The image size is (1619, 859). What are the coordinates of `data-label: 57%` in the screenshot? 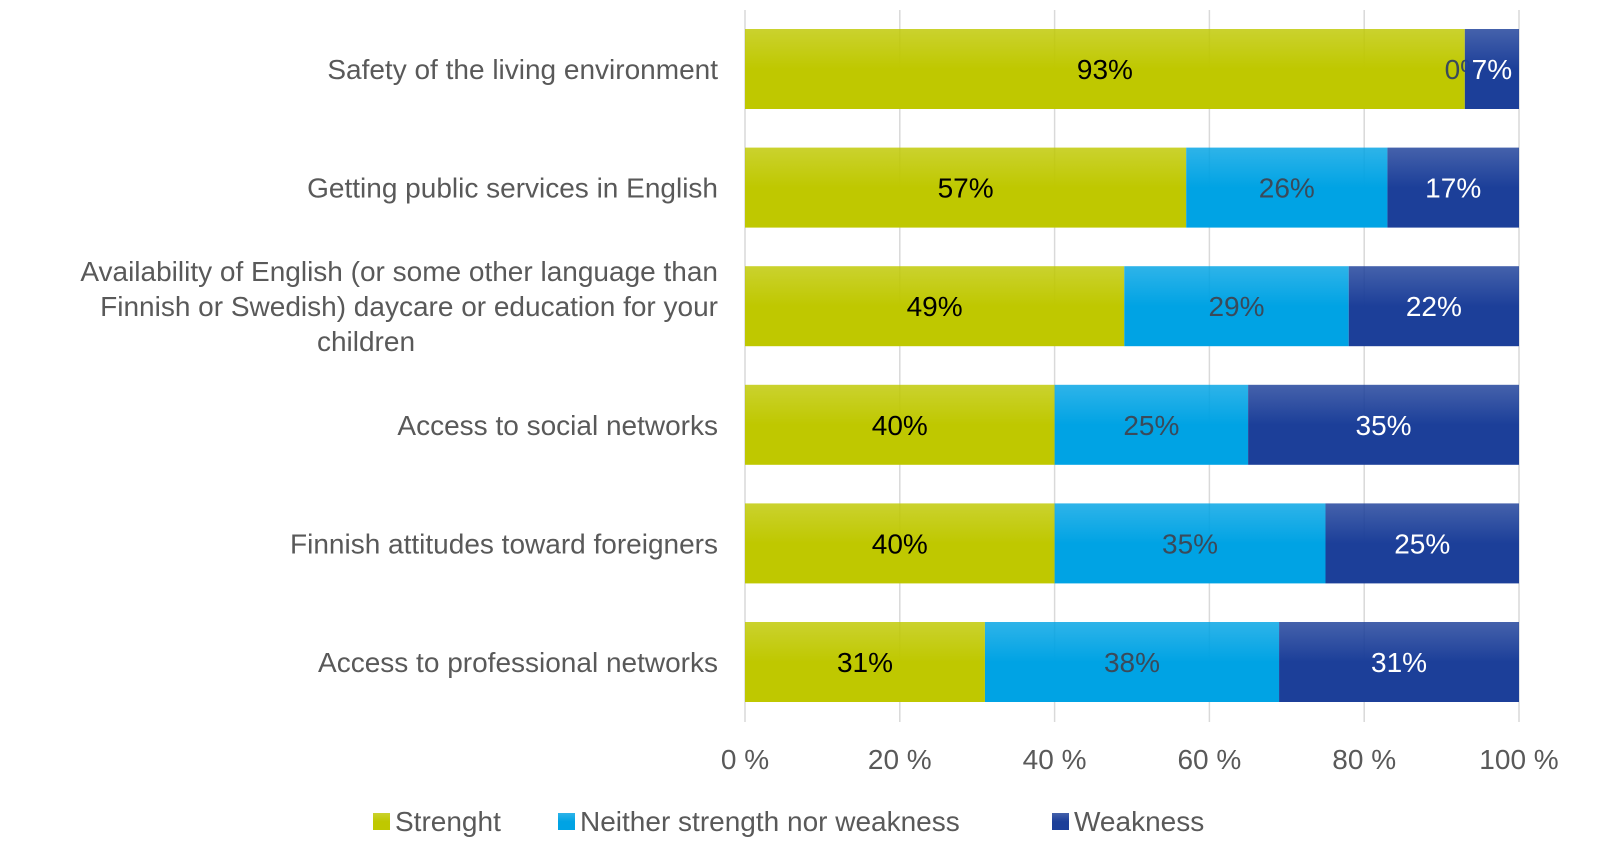 It's located at (966, 188).